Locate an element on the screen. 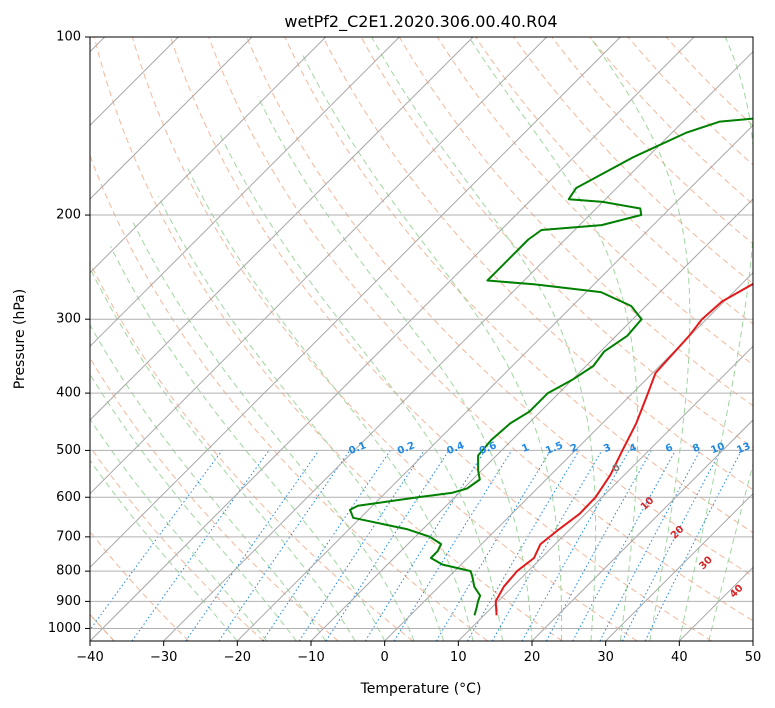 The height and width of the screenshot is (708, 775). y-tick-label: 400 is located at coordinates (68, 393).